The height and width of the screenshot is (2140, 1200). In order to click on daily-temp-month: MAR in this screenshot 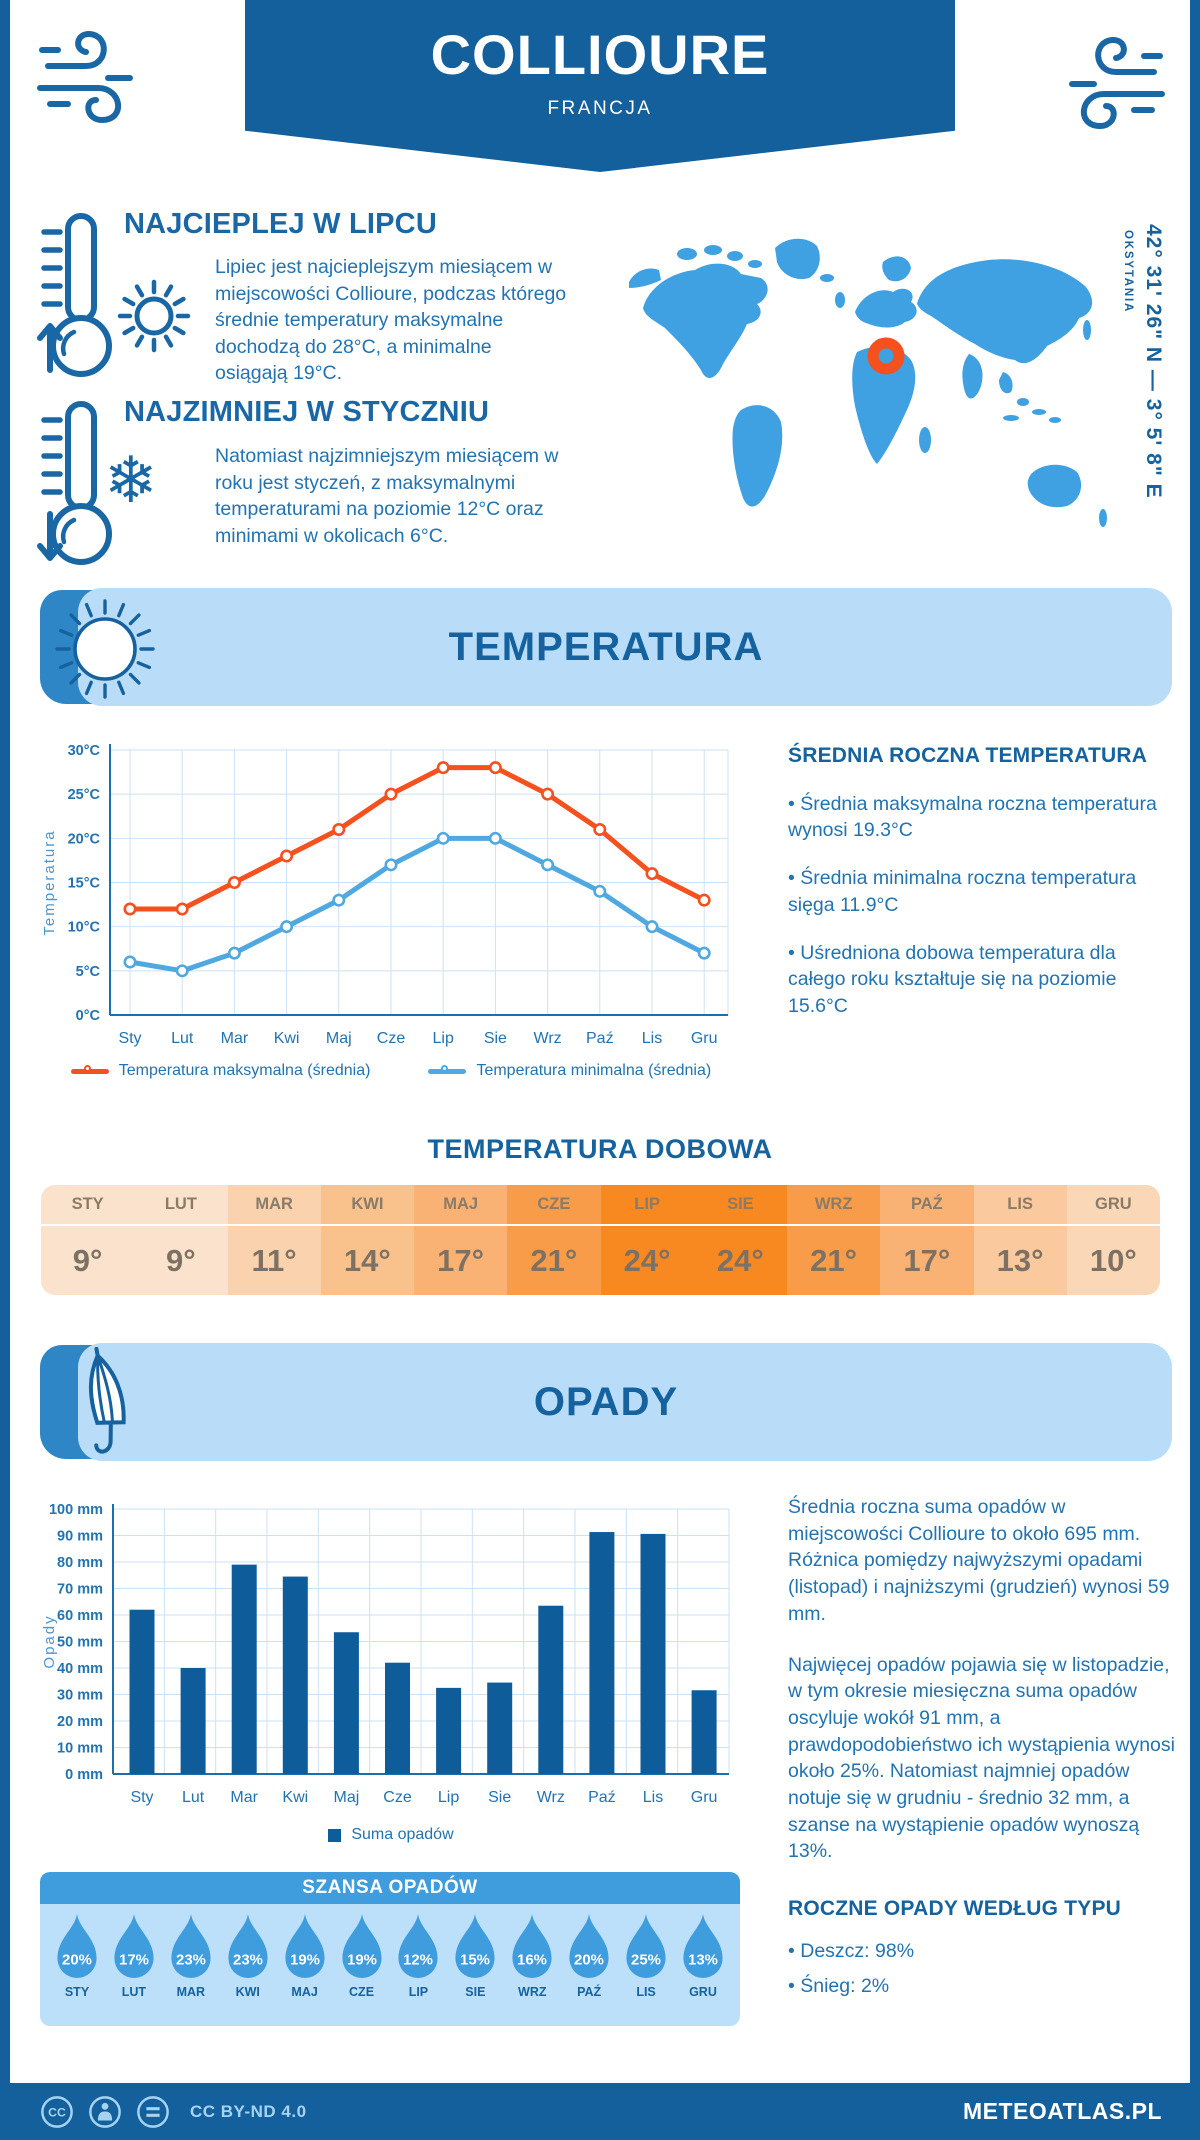, I will do `click(274, 1205)`.